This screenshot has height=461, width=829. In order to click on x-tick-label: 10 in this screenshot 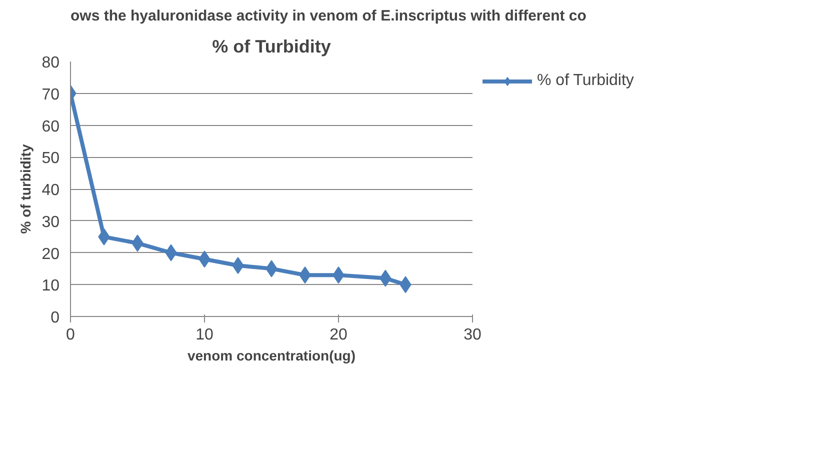, I will do `click(205, 335)`.